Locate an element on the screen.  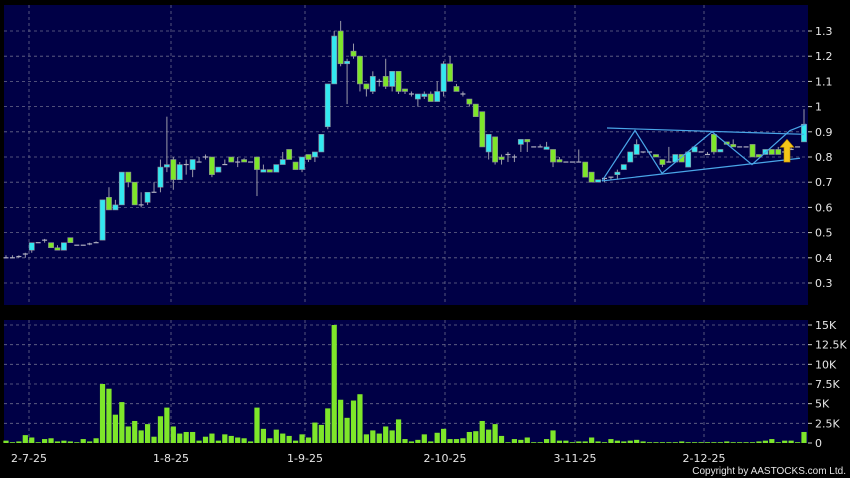
pattern-lower-line is located at coordinates (701, 169).